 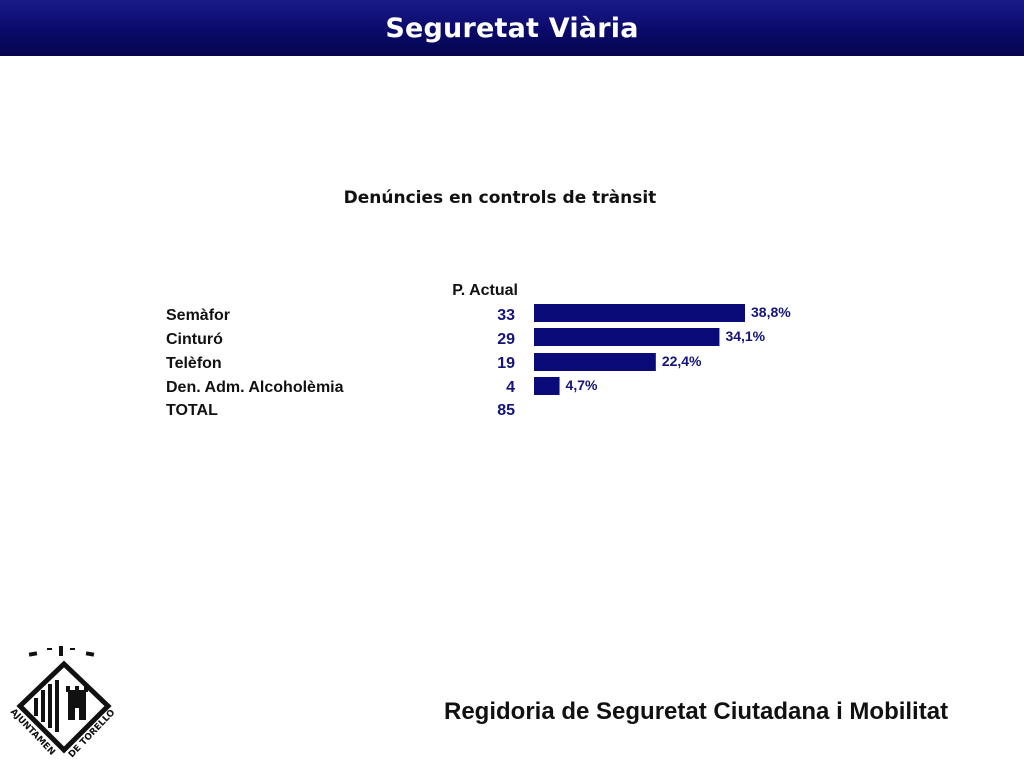 What do you see at coordinates (500, 198) in the screenshot?
I see `chart-title: Denúncies en controls de trànsit` at bounding box center [500, 198].